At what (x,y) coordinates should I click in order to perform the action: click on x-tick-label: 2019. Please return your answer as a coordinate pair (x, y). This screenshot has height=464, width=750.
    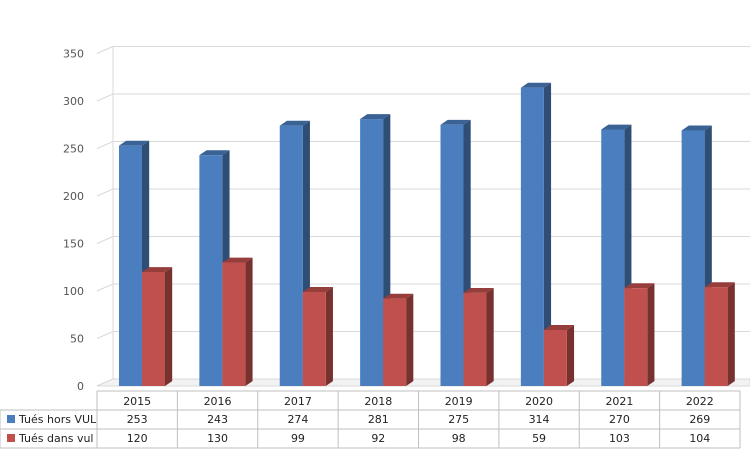
    Looking at the image, I should click on (459, 401).